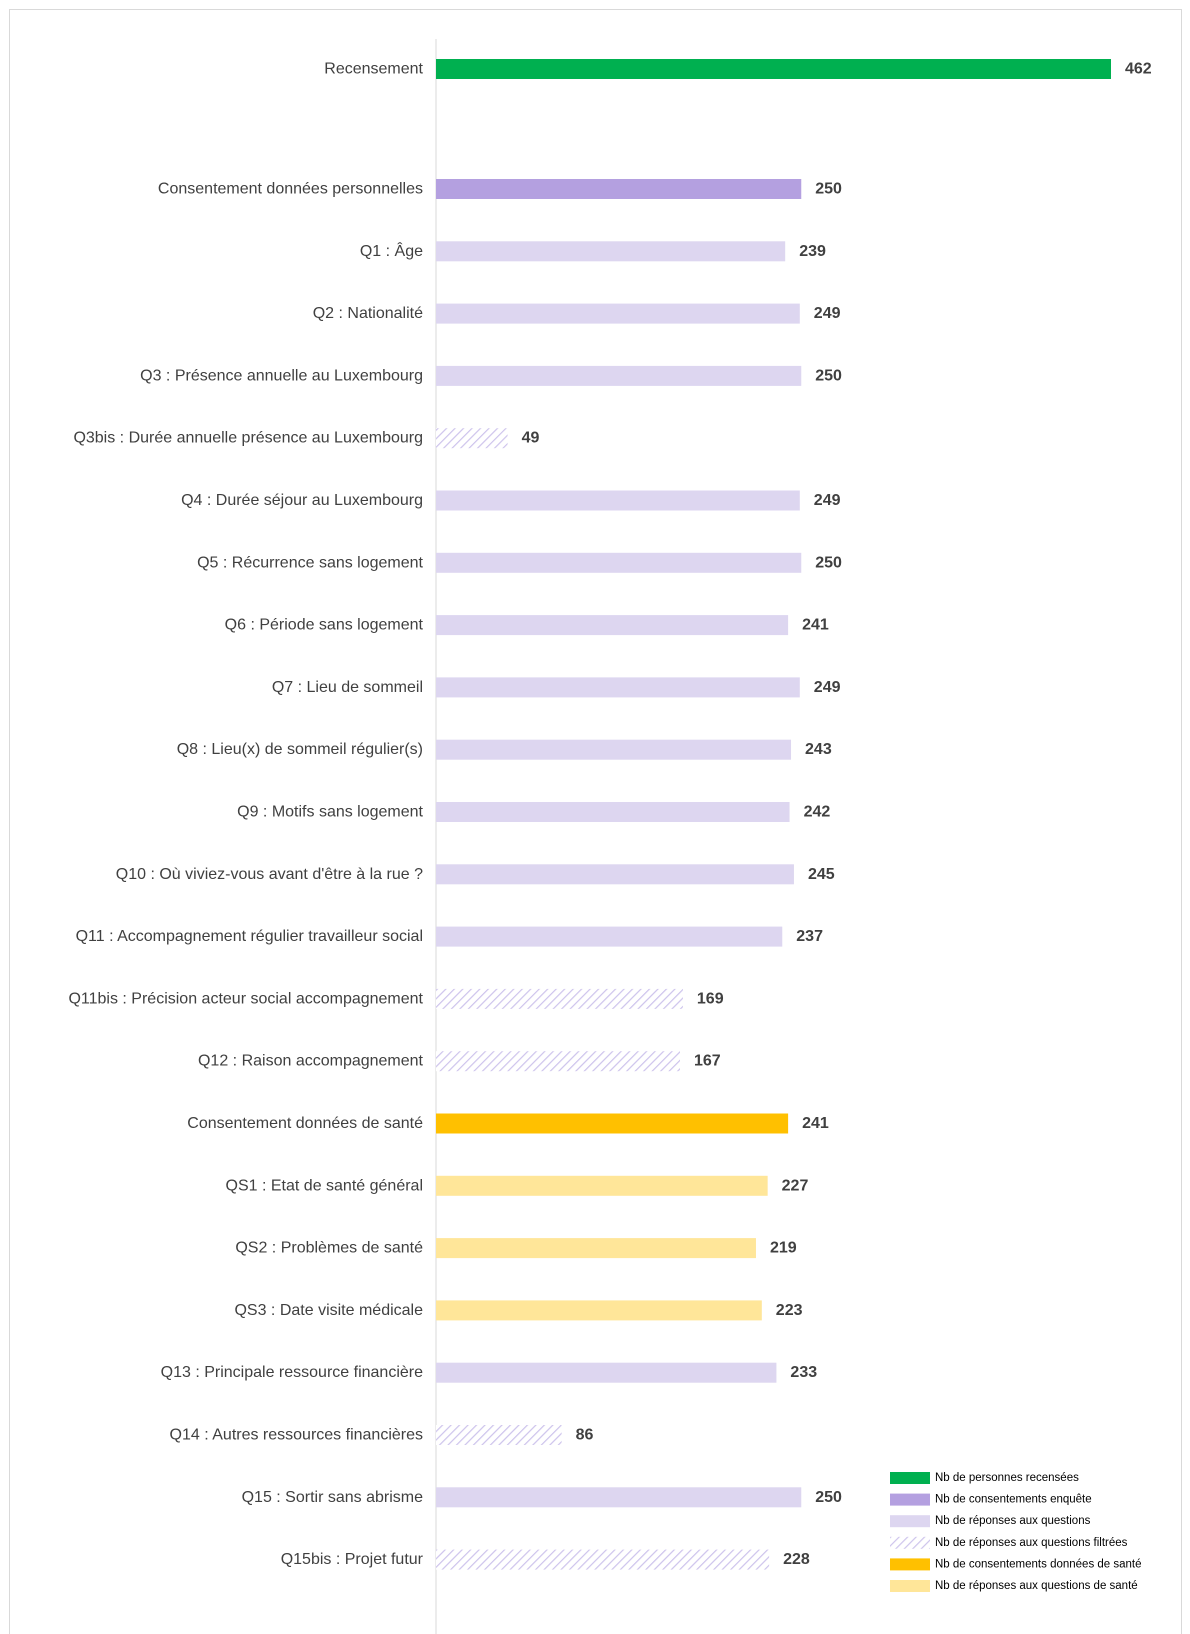  Describe the element at coordinates (817, 812) in the screenshot. I see `data-label: 242` at that location.